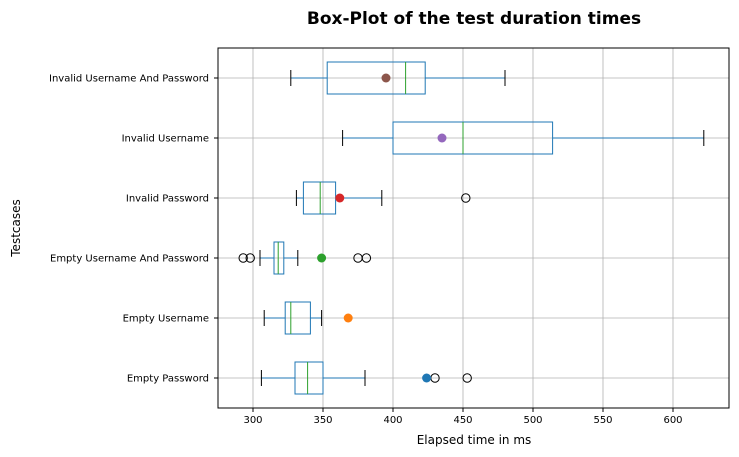 This screenshot has height=457, width=739. What do you see at coordinates (129, 259) in the screenshot?
I see `y-tick-label: Empty Username And Password` at bounding box center [129, 259].